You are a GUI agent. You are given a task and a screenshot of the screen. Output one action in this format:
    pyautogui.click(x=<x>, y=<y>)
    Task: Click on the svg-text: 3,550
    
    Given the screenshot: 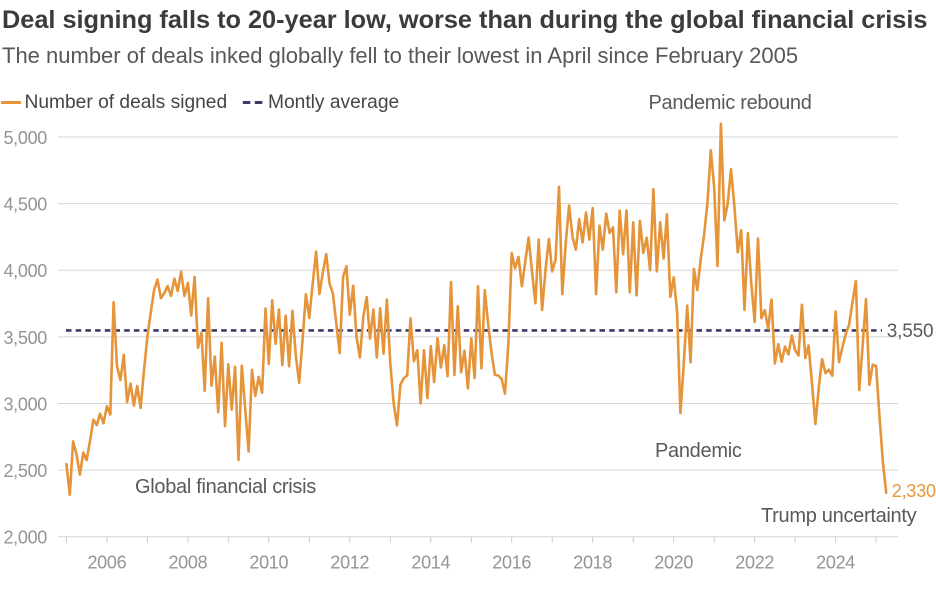 What is the action you would take?
    pyautogui.click(x=910, y=331)
    